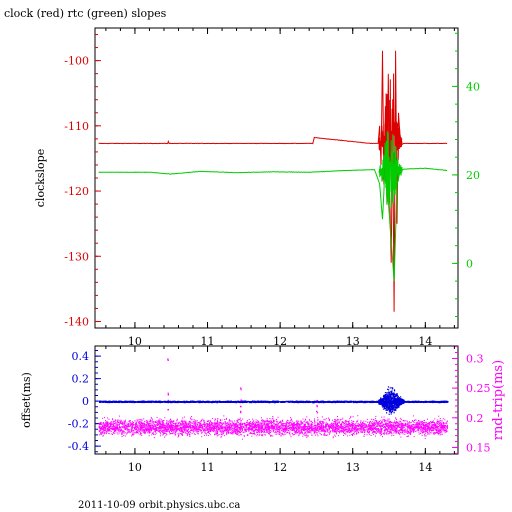 The image size is (512, 512). I want to click on top-y-tick-label: -110, so click(76, 126).